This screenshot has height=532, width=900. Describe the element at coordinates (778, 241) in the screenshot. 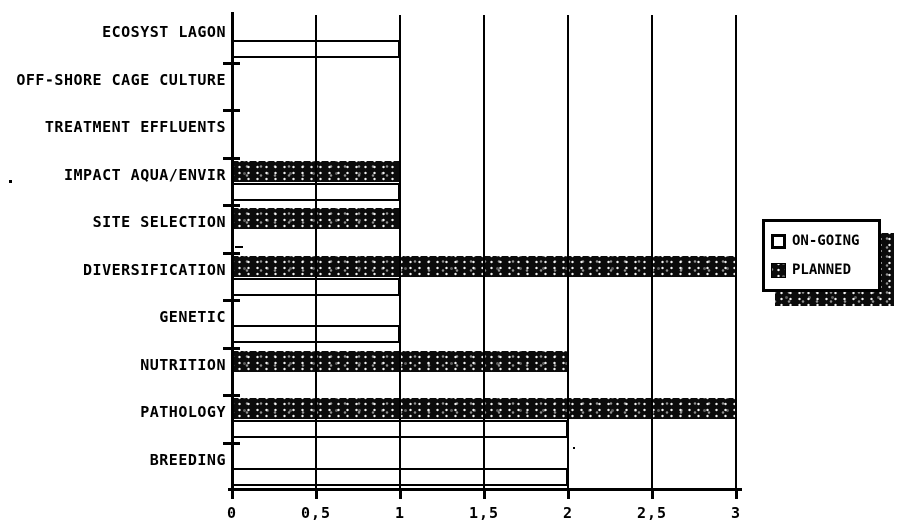

I see `legend-swatch-ongoing-icon` at that location.